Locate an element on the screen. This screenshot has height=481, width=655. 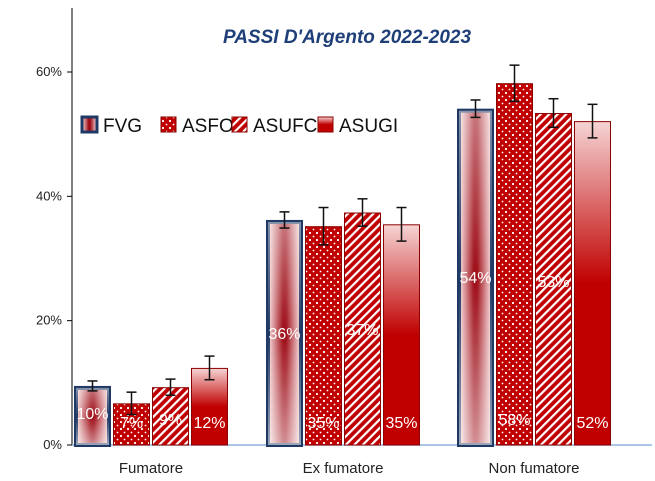
data-label: 52% is located at coordinates (592, 423).